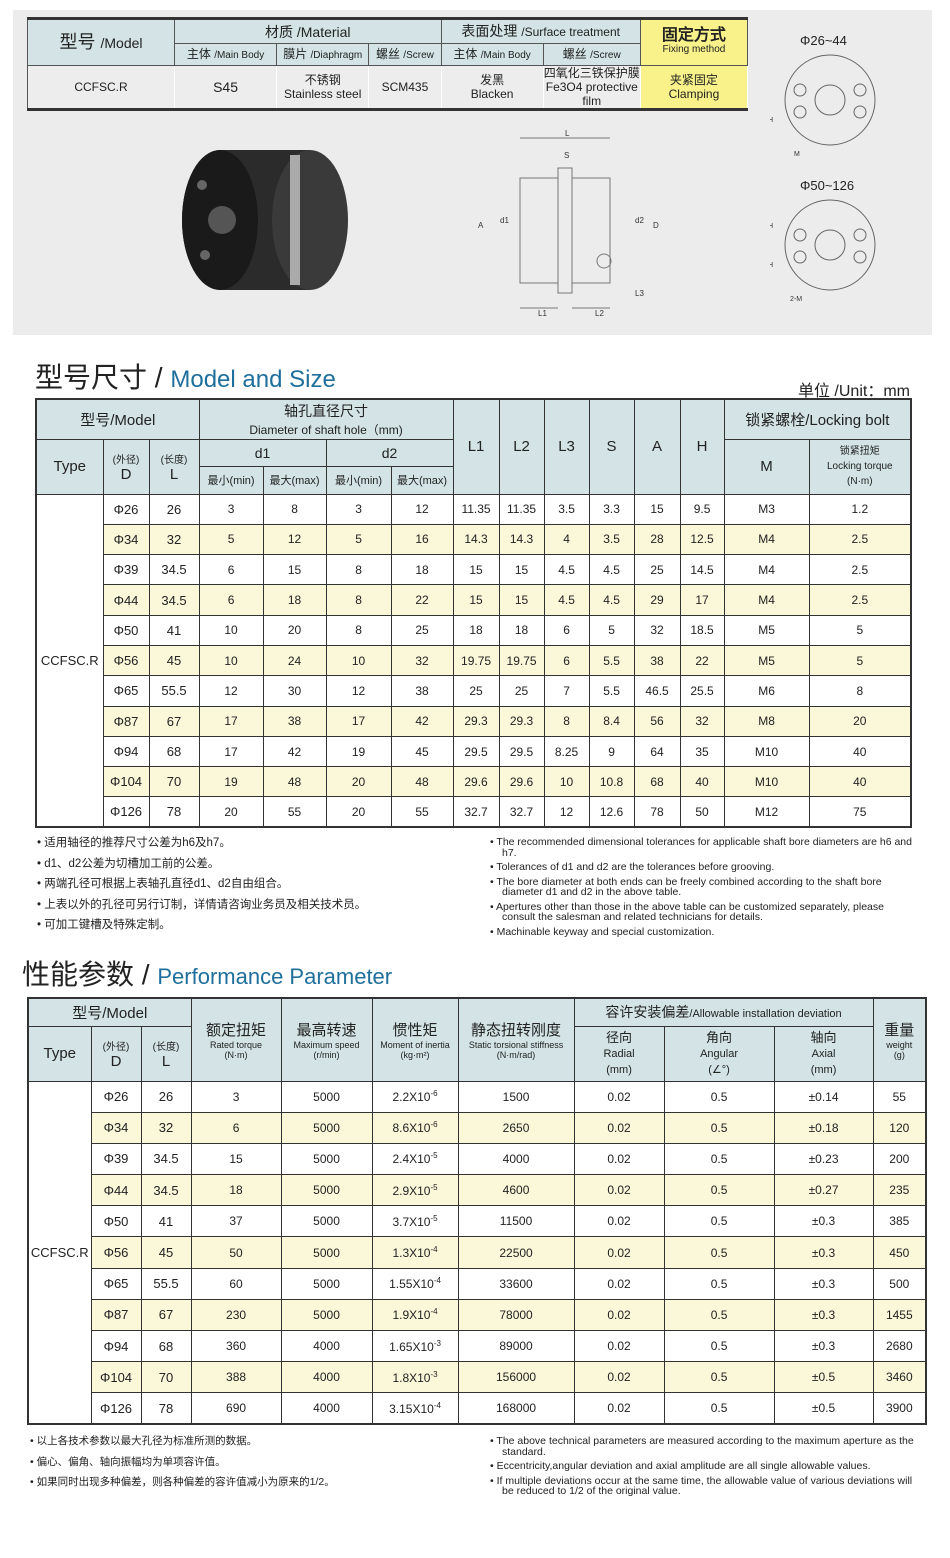  What do you see at coordinates (566, 600) in the screenshot?
I see `table-cell: 4.5` at bounding box center [566, 600].